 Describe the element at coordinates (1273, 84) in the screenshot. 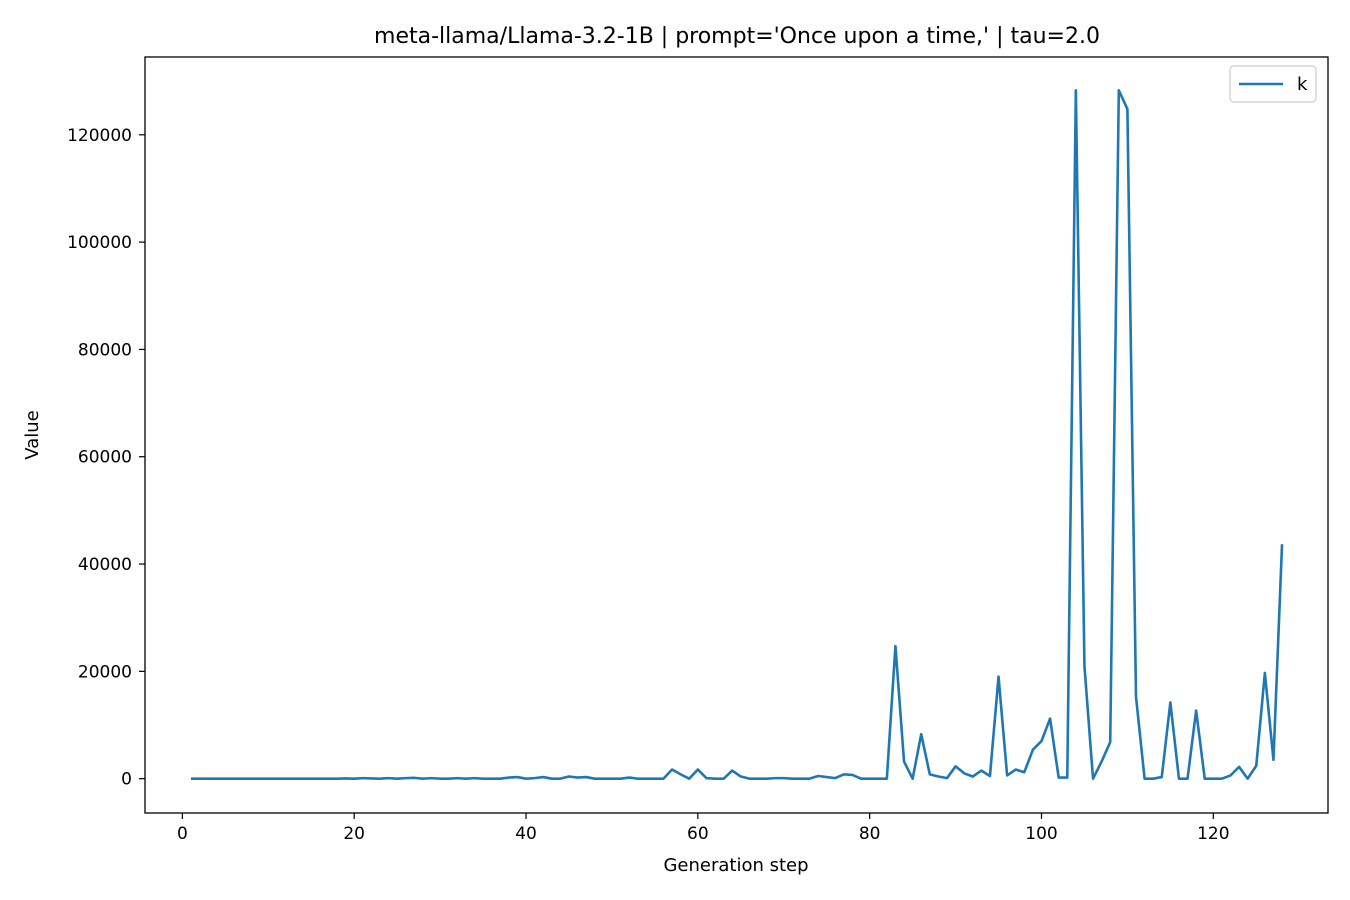

I see `legend: k` at that location.